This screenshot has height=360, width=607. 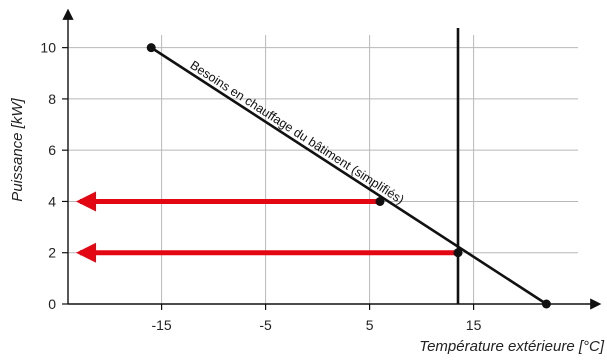 I want to click on x-tick-label: -15, so click(x=161, y=325).